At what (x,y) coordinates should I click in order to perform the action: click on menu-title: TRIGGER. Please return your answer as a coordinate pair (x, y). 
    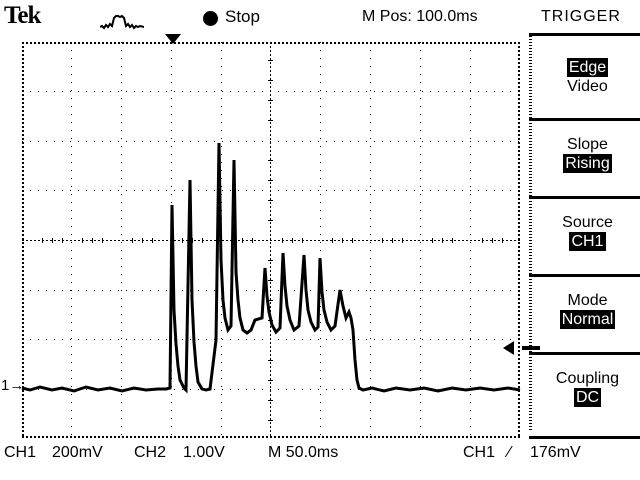
    Looking at the image, I should click on (581, 16).